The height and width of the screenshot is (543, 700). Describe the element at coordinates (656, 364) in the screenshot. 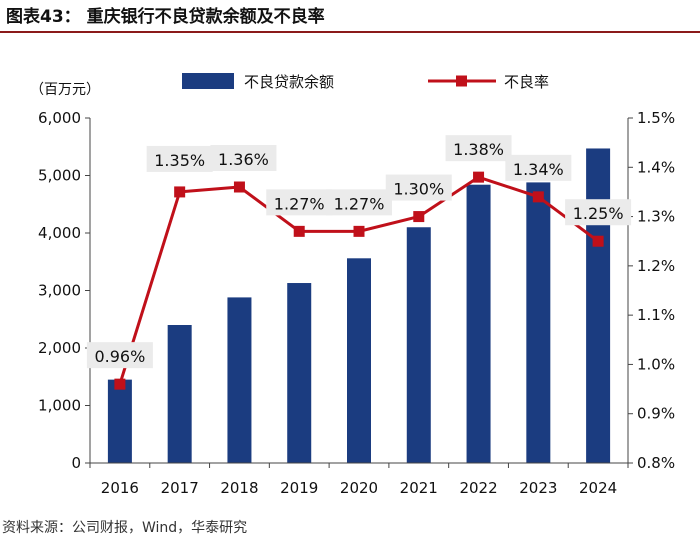

I see `right-tick-label: 1.0%` at that location.